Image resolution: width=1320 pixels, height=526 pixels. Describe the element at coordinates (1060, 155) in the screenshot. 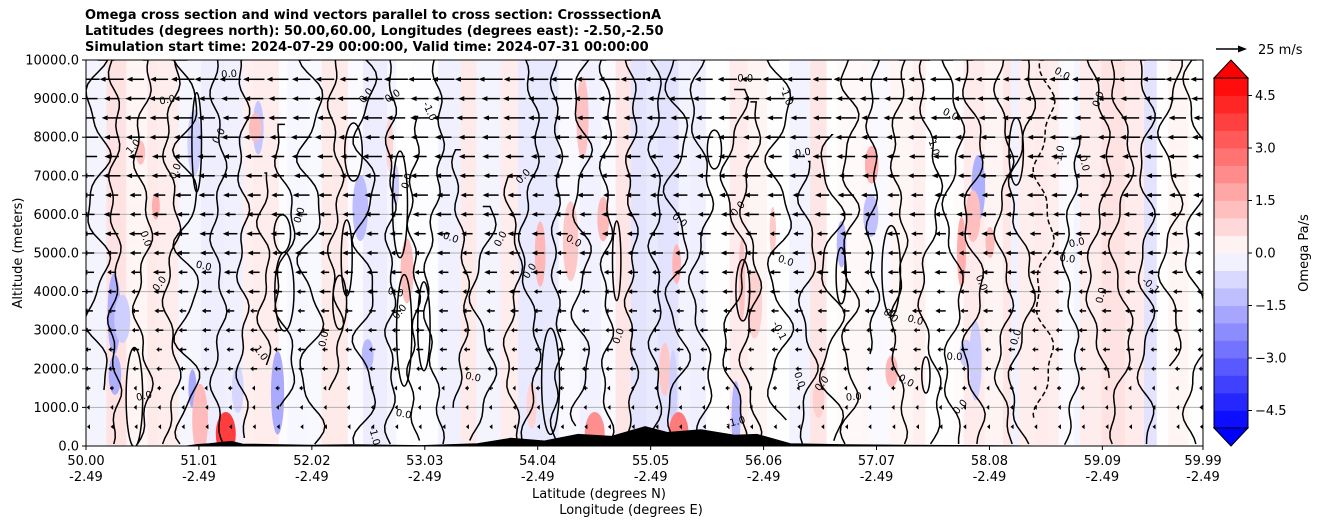

I see `contour-label: -1.0` at that location.